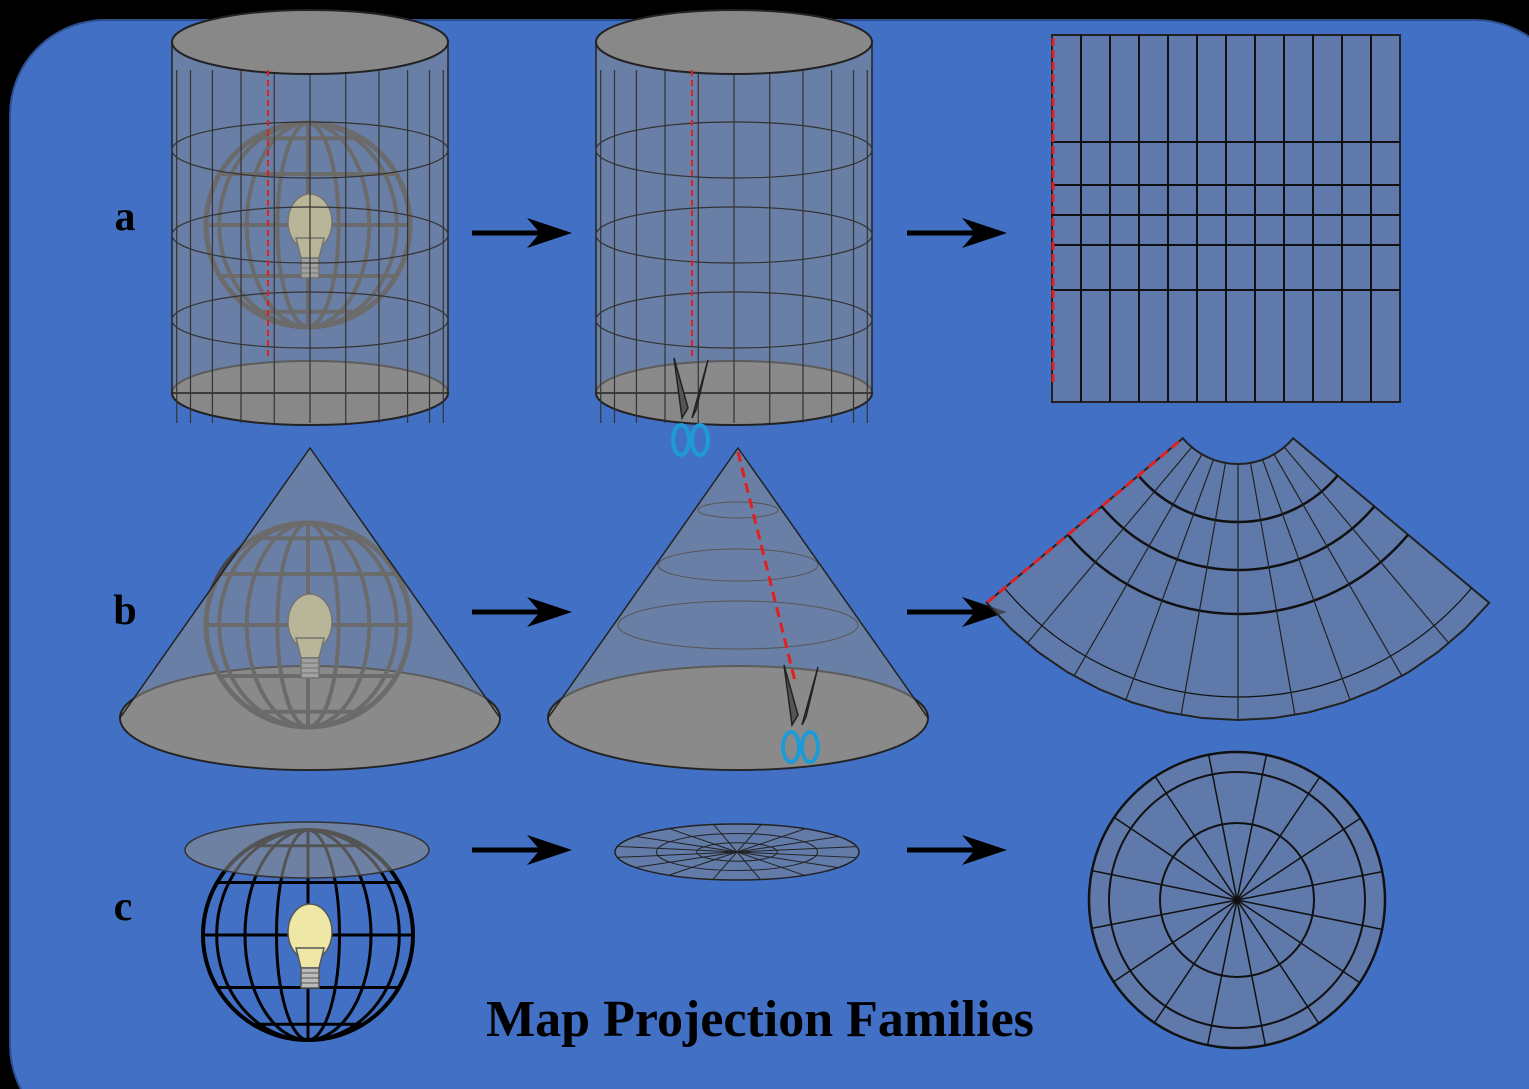 The image size is (1529, 1089). Describe the element at coordinates (124, 611) in the screenshot. I see `row-label: b` at that location.